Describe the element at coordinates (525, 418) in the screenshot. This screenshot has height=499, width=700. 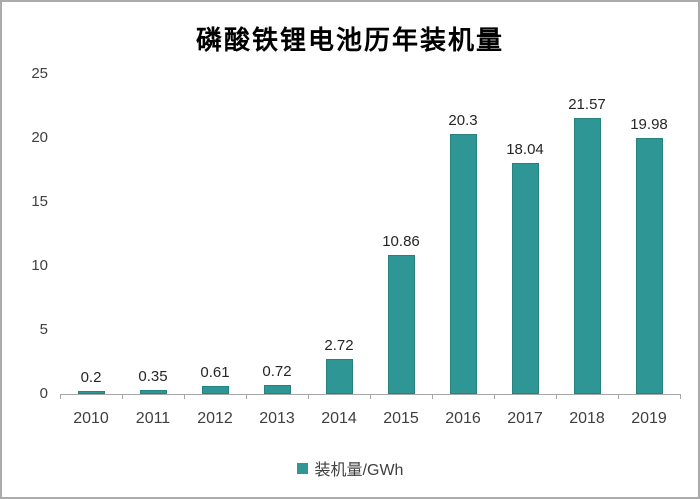
I see `x-axis-category-label: 2017` at that location.